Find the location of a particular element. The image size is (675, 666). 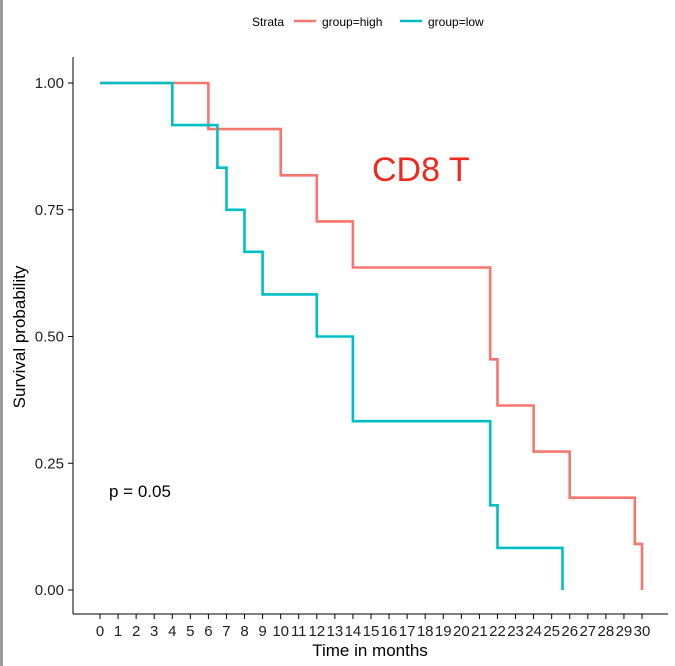

legend-title: Strata is located at coordinates (268, 22).